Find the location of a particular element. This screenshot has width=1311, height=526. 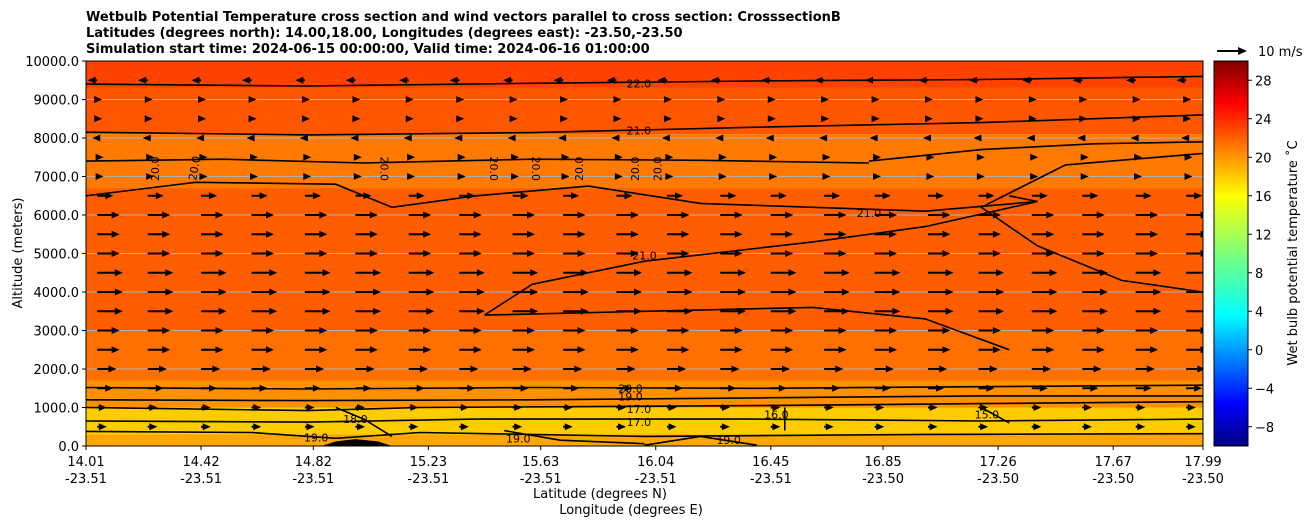

contour-extra-label-3: 20.0 is located at coordinates (493, 169).